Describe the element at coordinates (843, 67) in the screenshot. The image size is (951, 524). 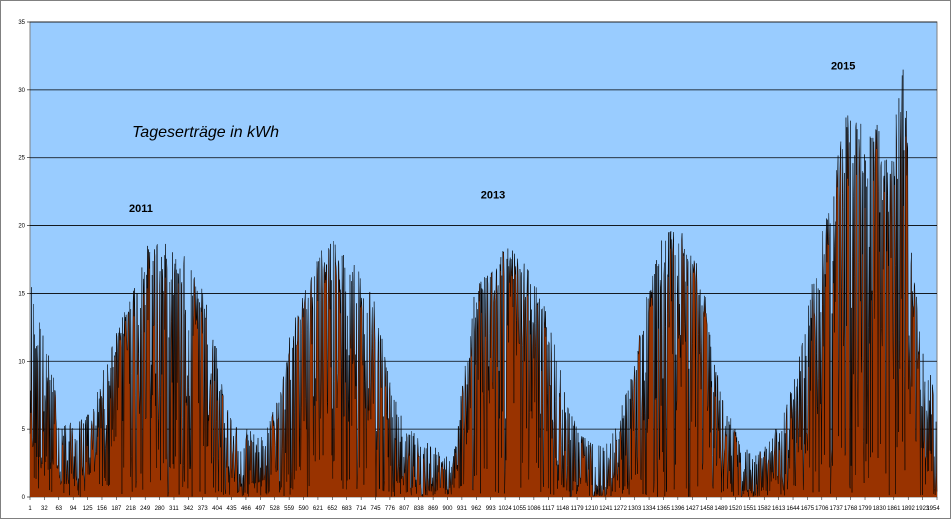
I see `annotation-year-2015: 2015` at that location.